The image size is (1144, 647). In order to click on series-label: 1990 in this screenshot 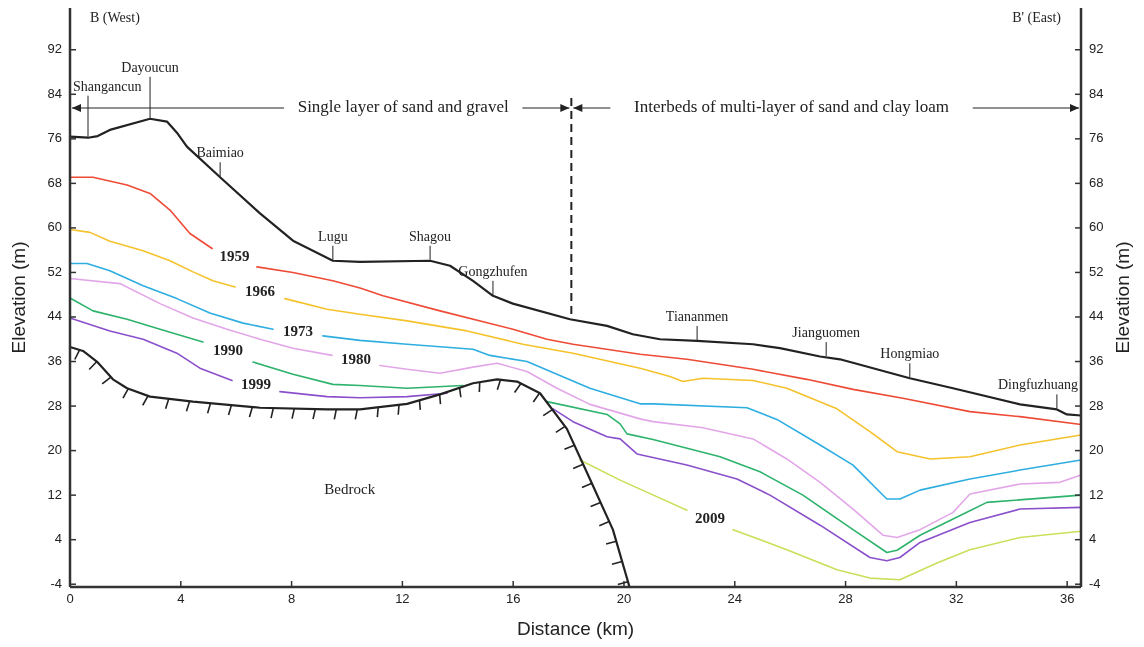, I will do `click(228, 350)`.